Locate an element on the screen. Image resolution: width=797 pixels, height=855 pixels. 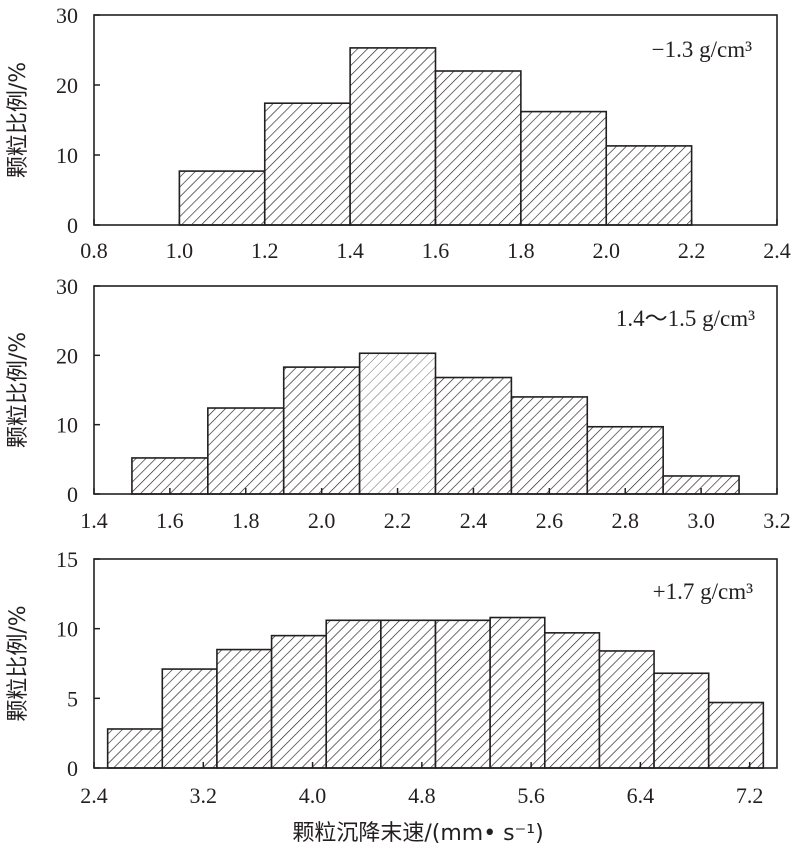
y-tick-label: 5 is located at coordinates (72, 698).